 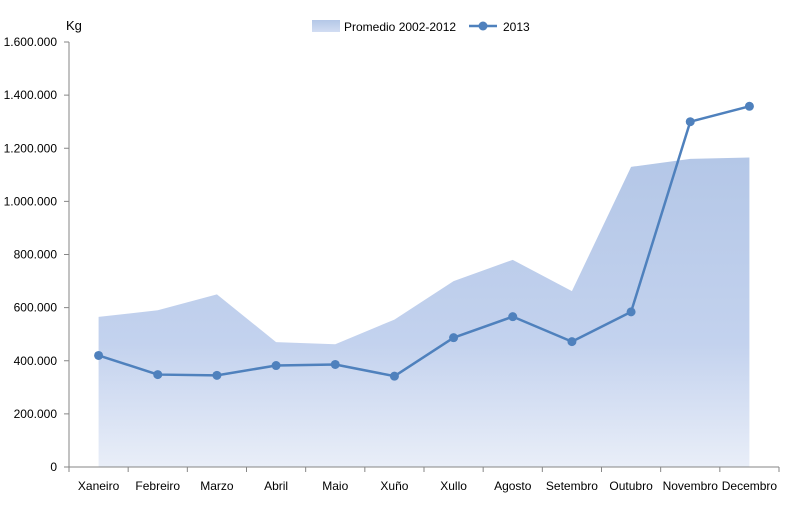 I want to click on legend-line-label: 2013, so click(x=516, y=27).